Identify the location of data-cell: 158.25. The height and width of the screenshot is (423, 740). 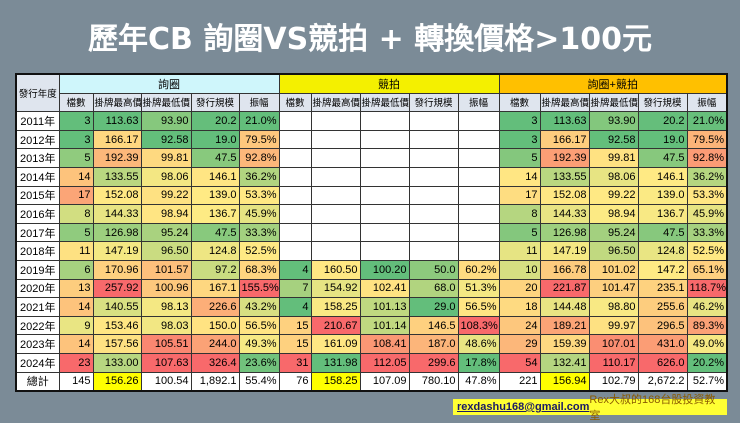
(335, 307).